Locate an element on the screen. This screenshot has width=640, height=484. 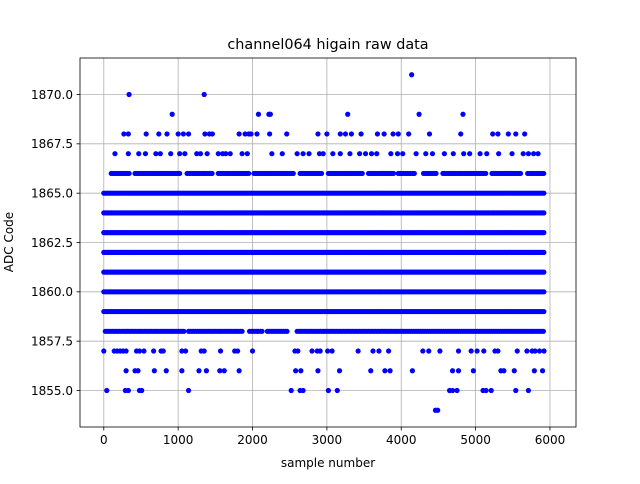
y-tick-label: 1857.5 is located at coordinates (52, 341).